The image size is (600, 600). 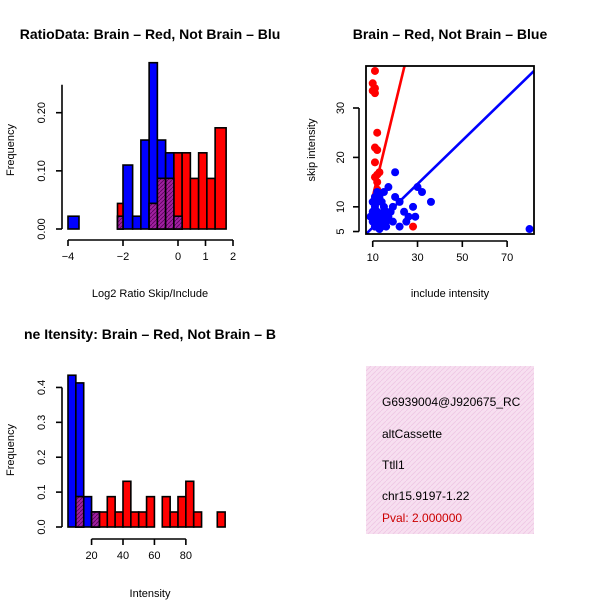 What do you see at coordinates (341, 207) in the screenshot?
I see `scatter-y-tick-label: 10` at bounding box center [341, 207].